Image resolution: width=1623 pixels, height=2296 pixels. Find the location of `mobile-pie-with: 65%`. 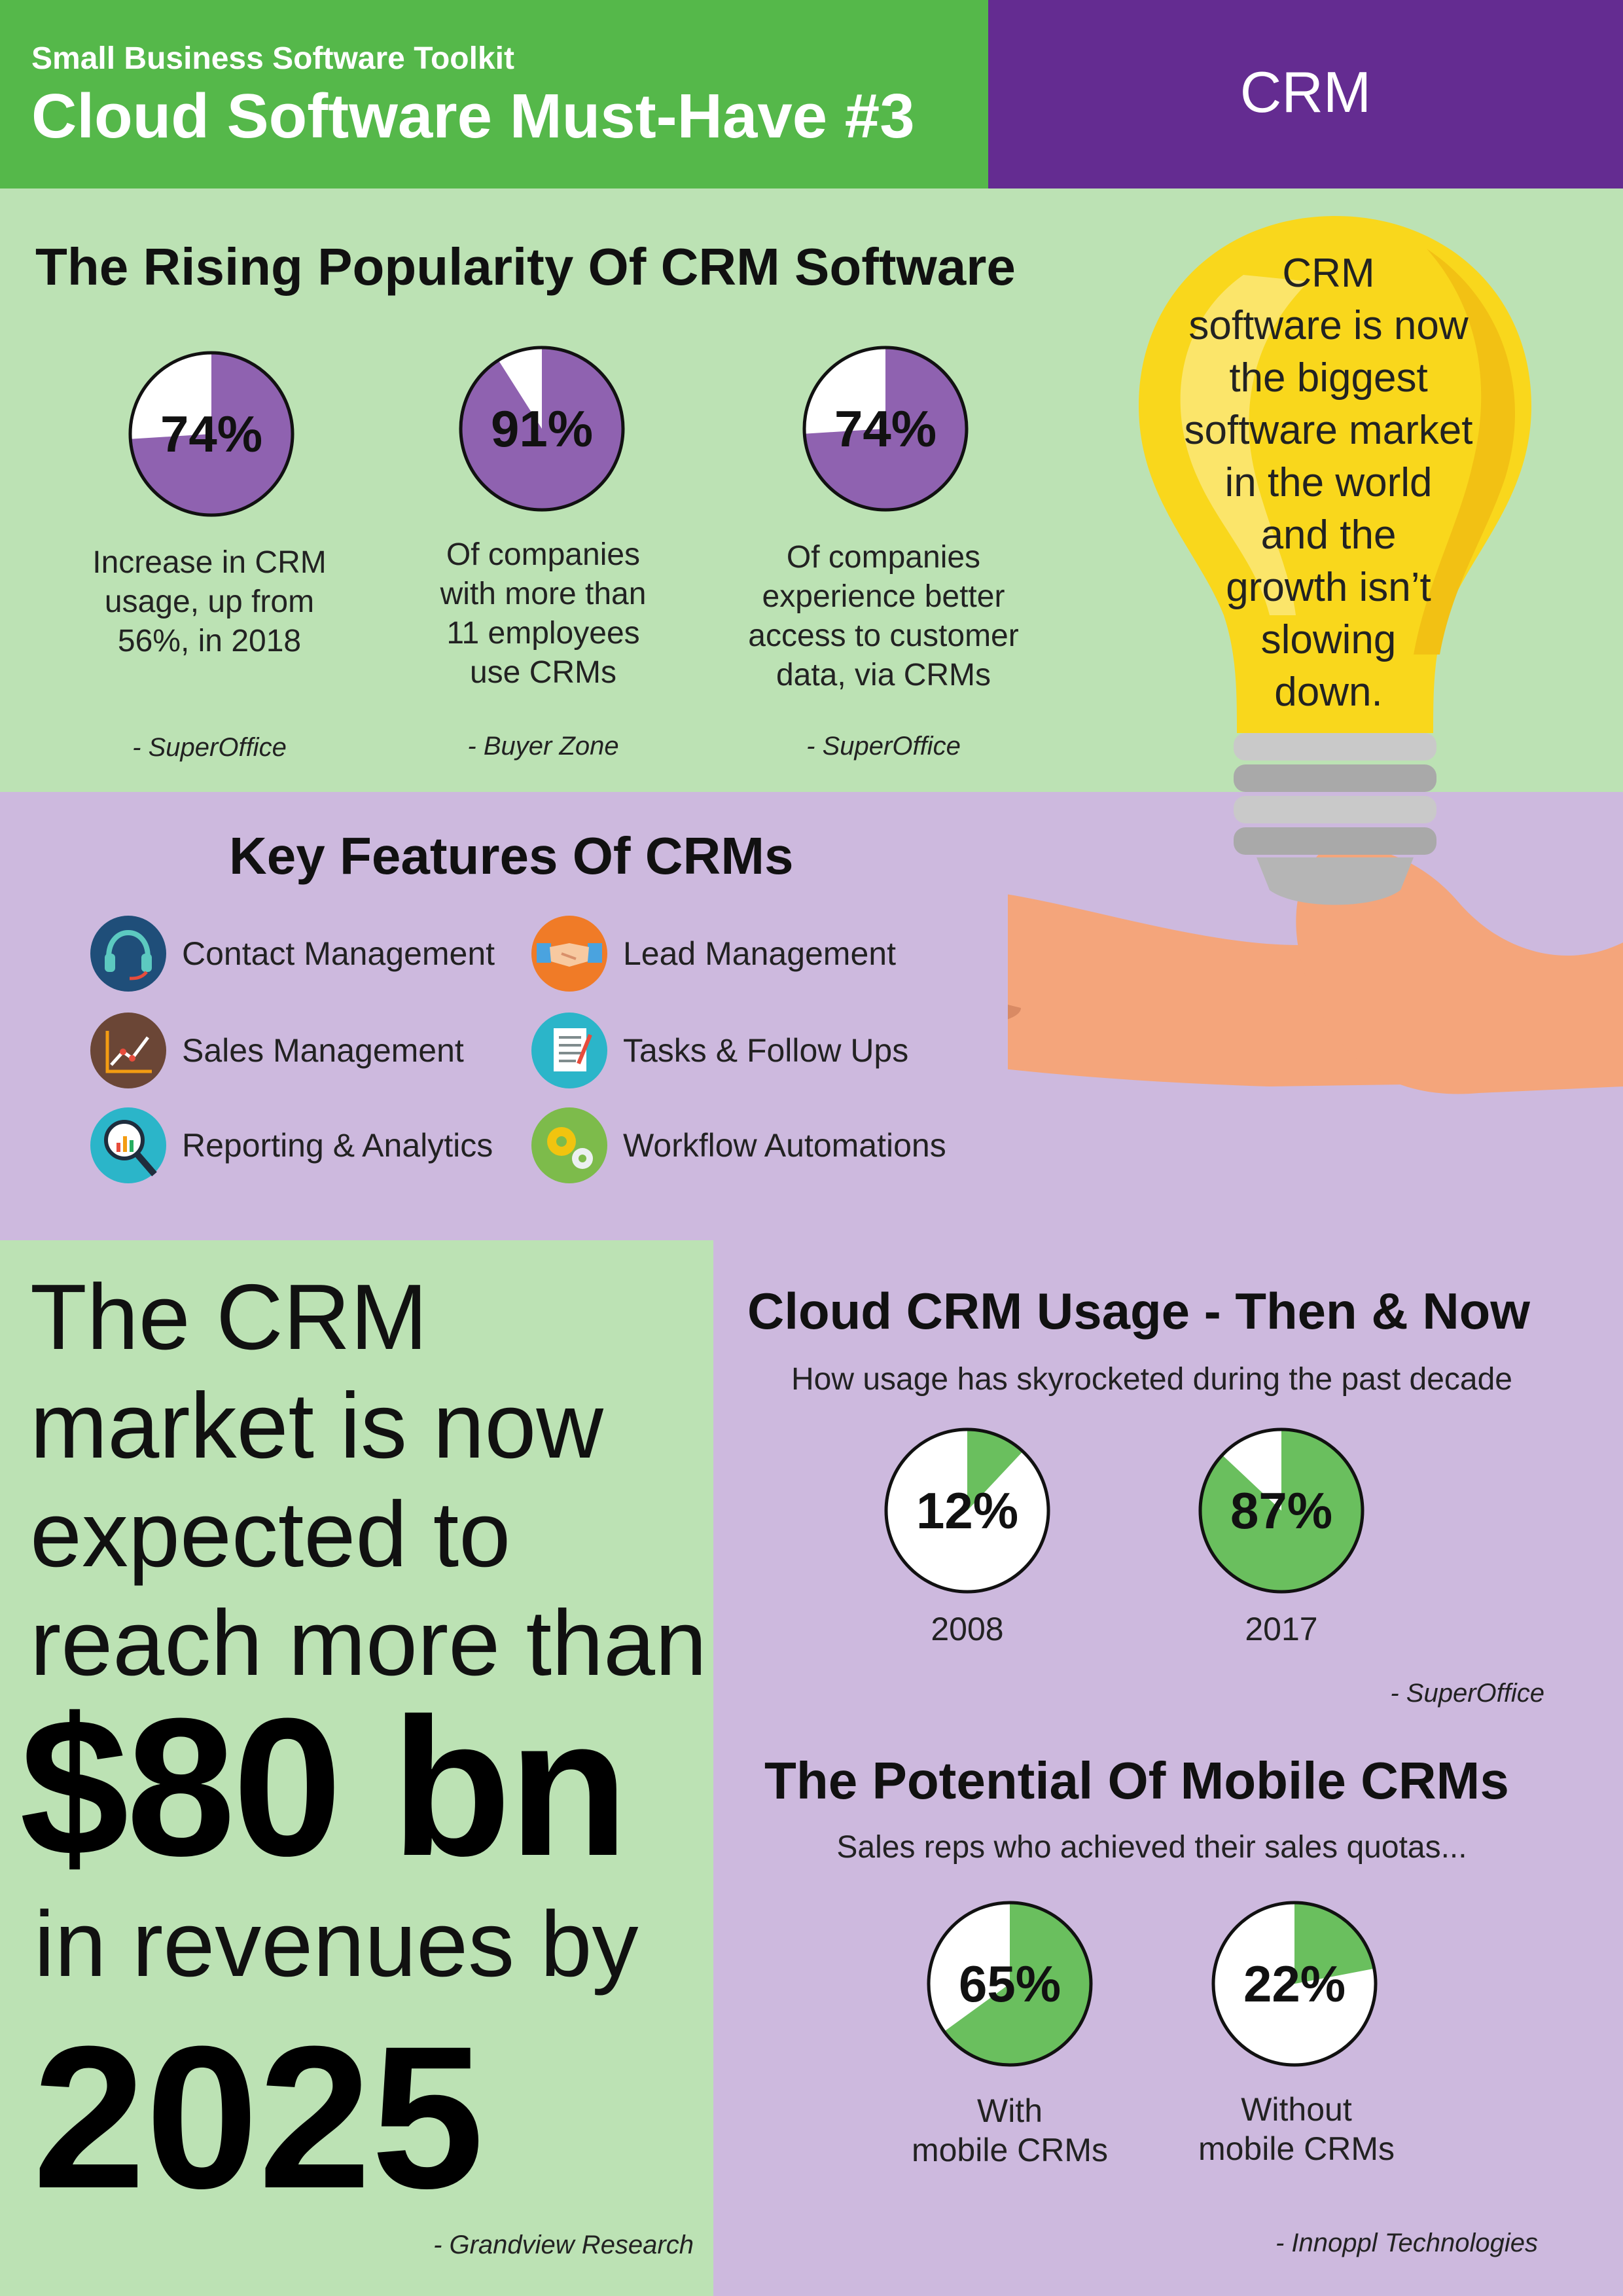

mobile-pie-with: 65% is located at coordinates (1010, 1984).